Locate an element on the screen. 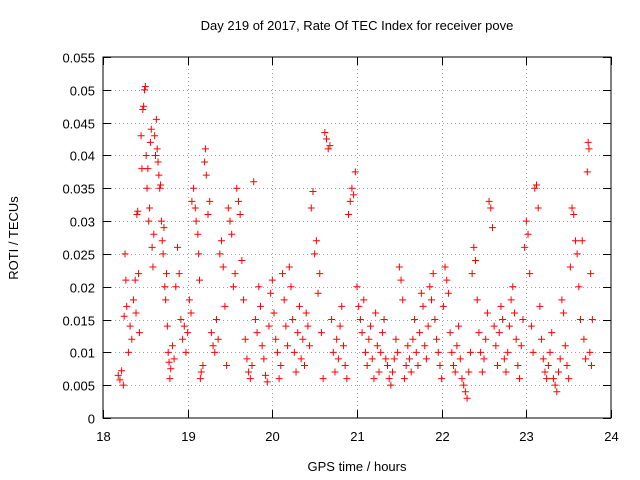 Image resolution: width=640 pixels, height=480 pixels. x-tick-label: 19 is located at coordinates (188, 436).